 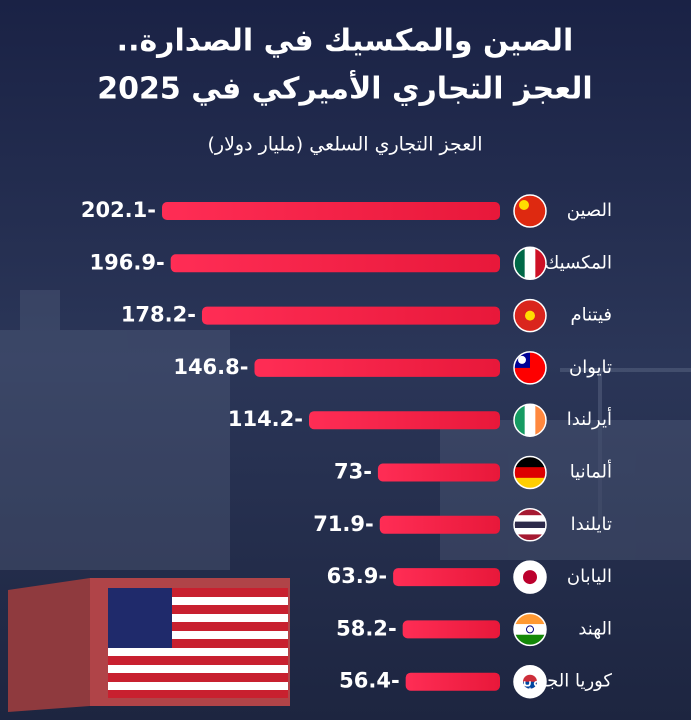 What do you see at coordinates (591, 315) in the screenshot?
I see `category-label: فيتنام` at bounding box center [591, 315].